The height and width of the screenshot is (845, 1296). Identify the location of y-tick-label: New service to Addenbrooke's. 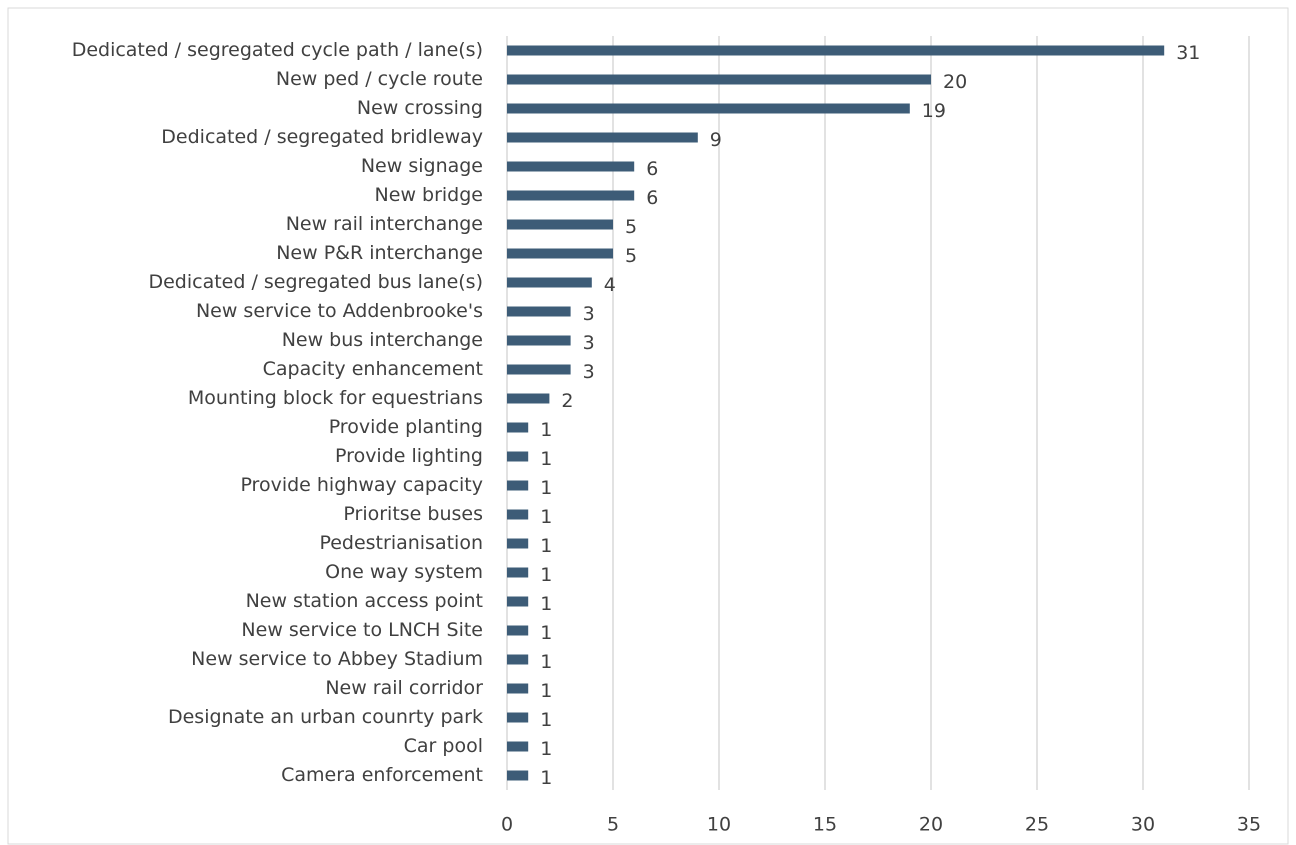
(339, 311).